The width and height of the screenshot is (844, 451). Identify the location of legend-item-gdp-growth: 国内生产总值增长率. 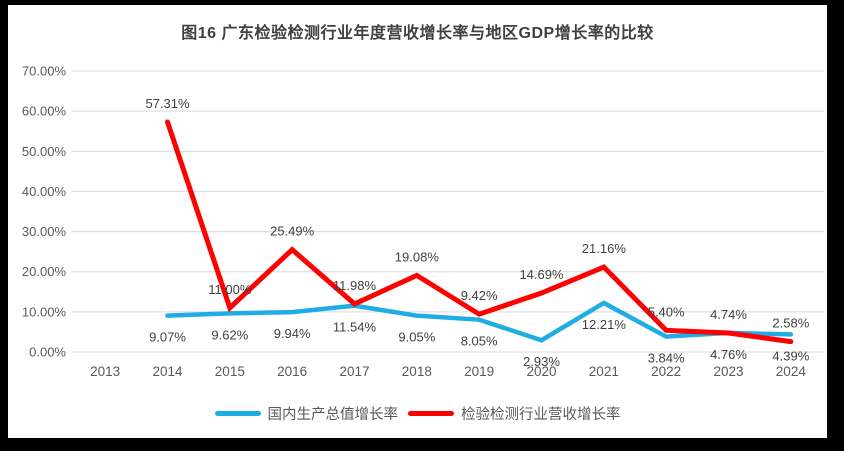
(306, 413).